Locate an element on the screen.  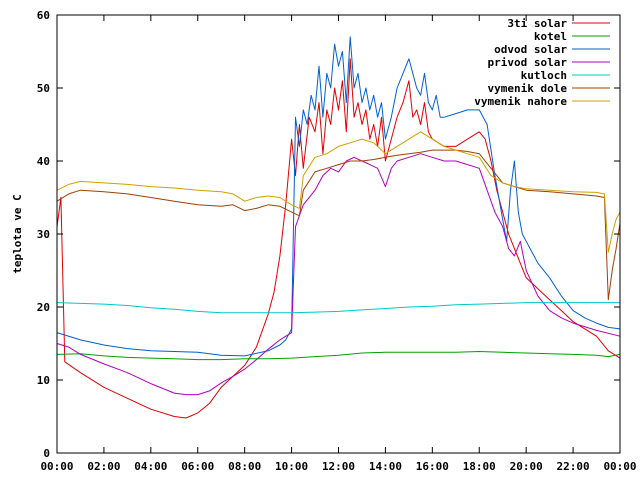
y-tick-label: 30 is located at coordinates (43, 234).